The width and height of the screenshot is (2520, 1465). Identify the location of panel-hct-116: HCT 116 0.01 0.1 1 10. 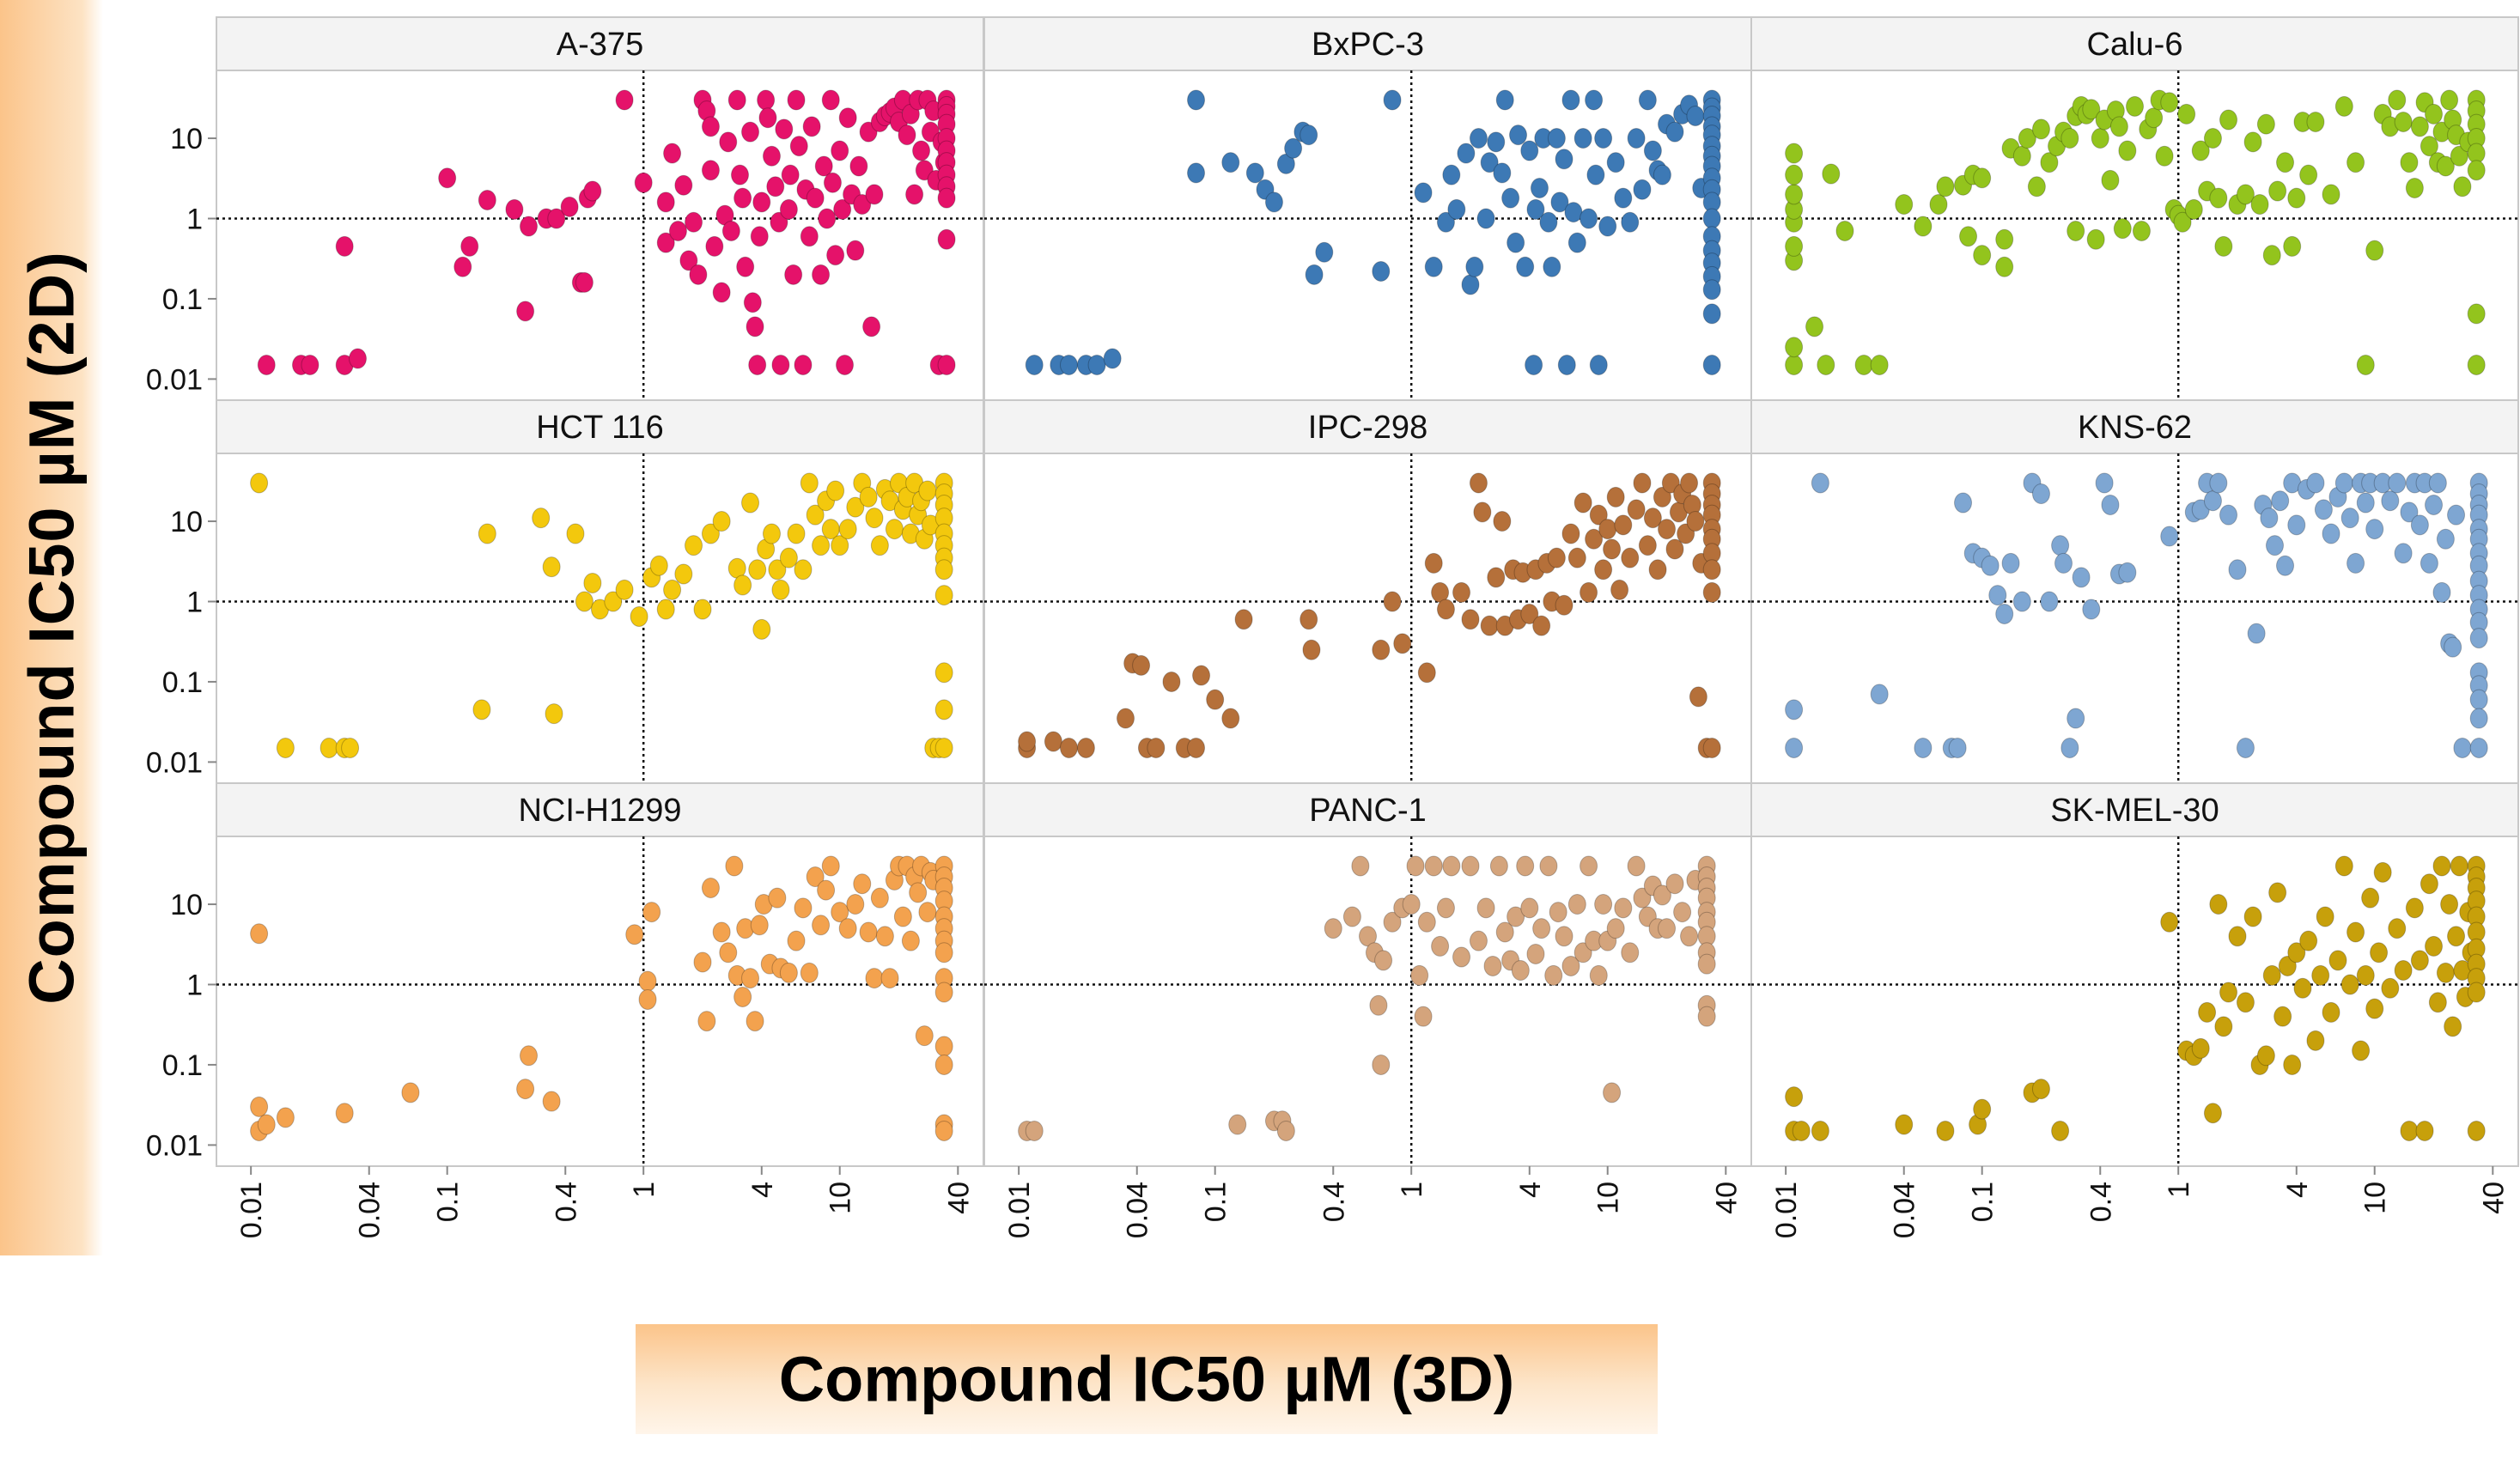
(565, 591).